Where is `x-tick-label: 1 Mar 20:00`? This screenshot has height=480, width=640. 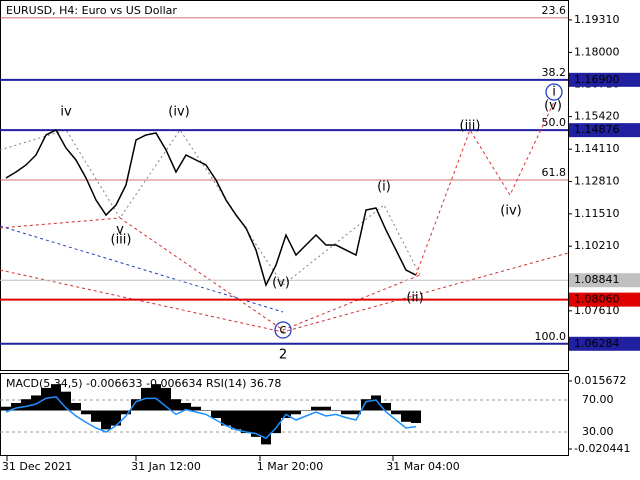
x-tick-label: 1 Mar 20:00 is located at coordinates (290, 466).